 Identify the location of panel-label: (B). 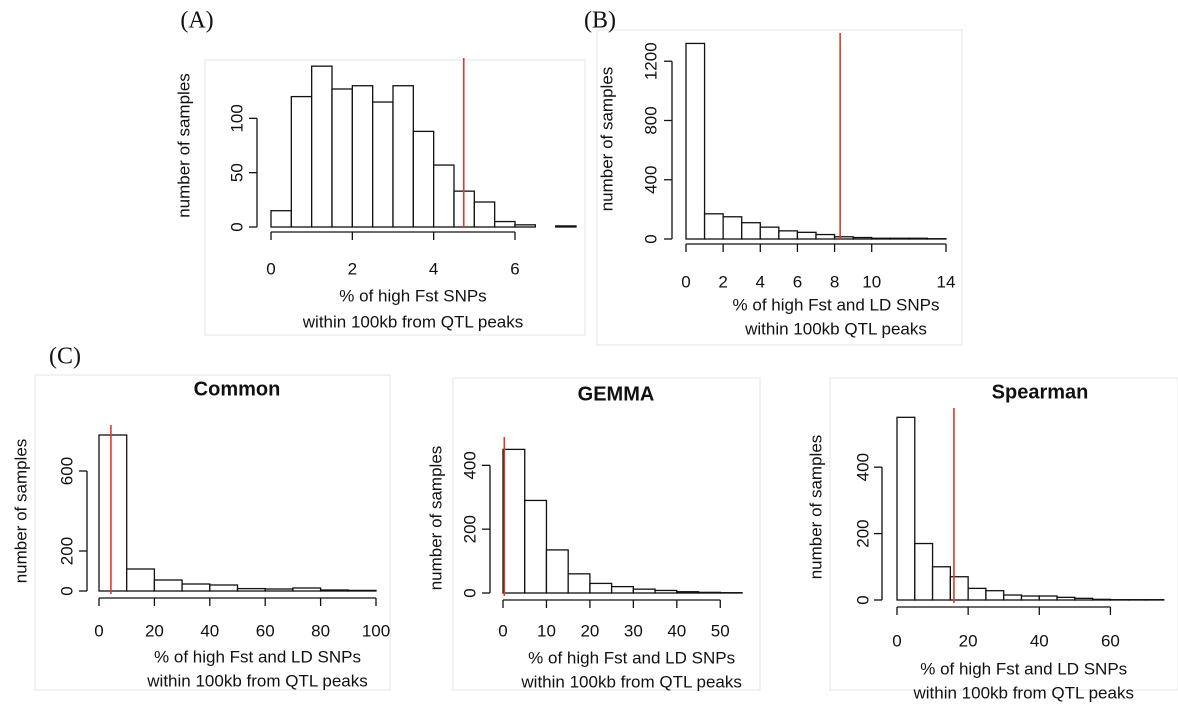
(600, 21).